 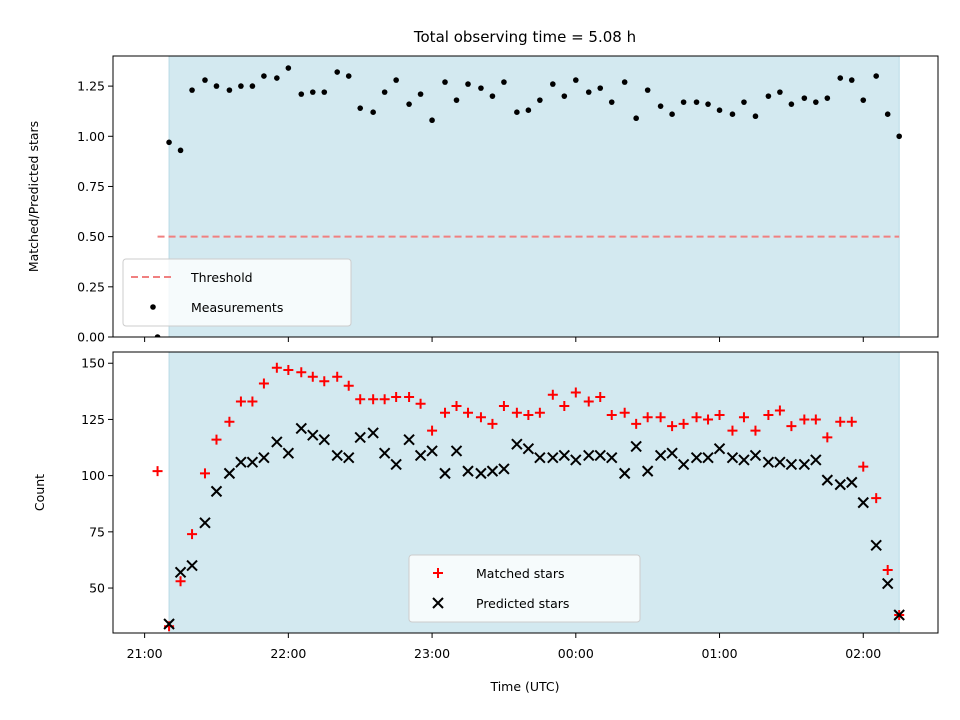 What do you see at coordinates (237, 307) in the screenshot?
I see `legend-entry-measurements: Measurements` at bounding box center [237, 307].